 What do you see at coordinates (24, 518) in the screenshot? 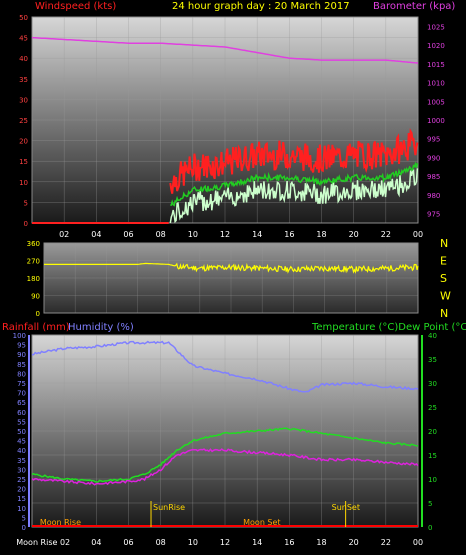
I see `temp-left-tick: 5` at bounding box center [24, 518].